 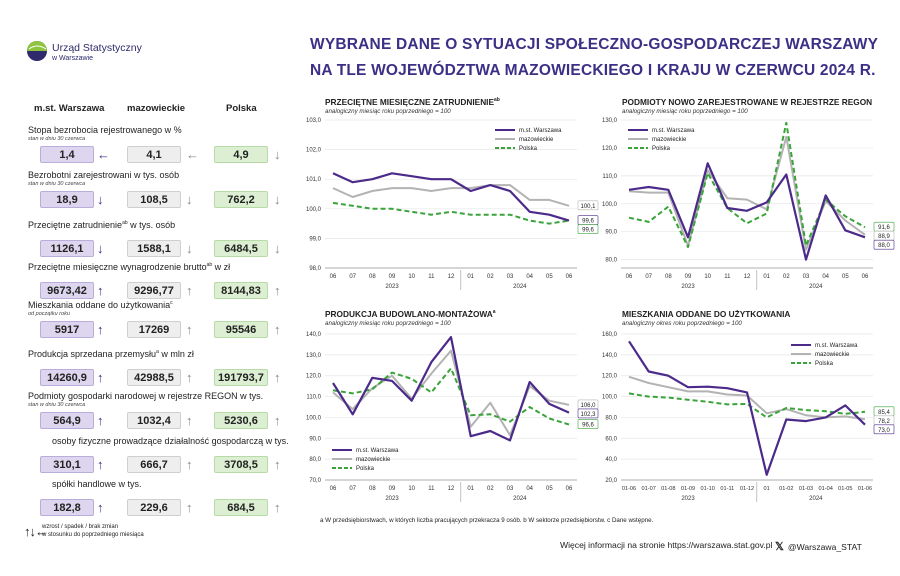 I want to click on legend-label: Polska, so click(x=661, y=149).